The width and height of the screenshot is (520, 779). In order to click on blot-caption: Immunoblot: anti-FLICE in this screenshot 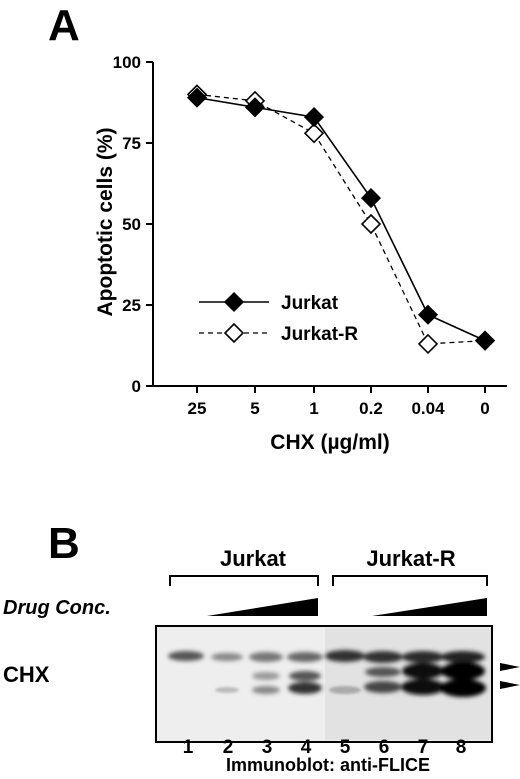, I will do `click(328, 765)`.